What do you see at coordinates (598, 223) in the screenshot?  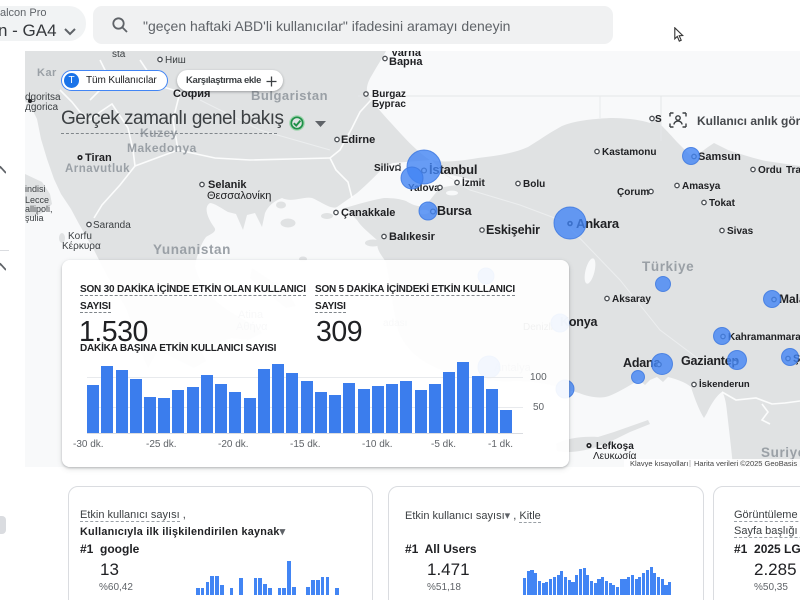 I see `svg-text: Ankara` at bounding box center [598, 223].